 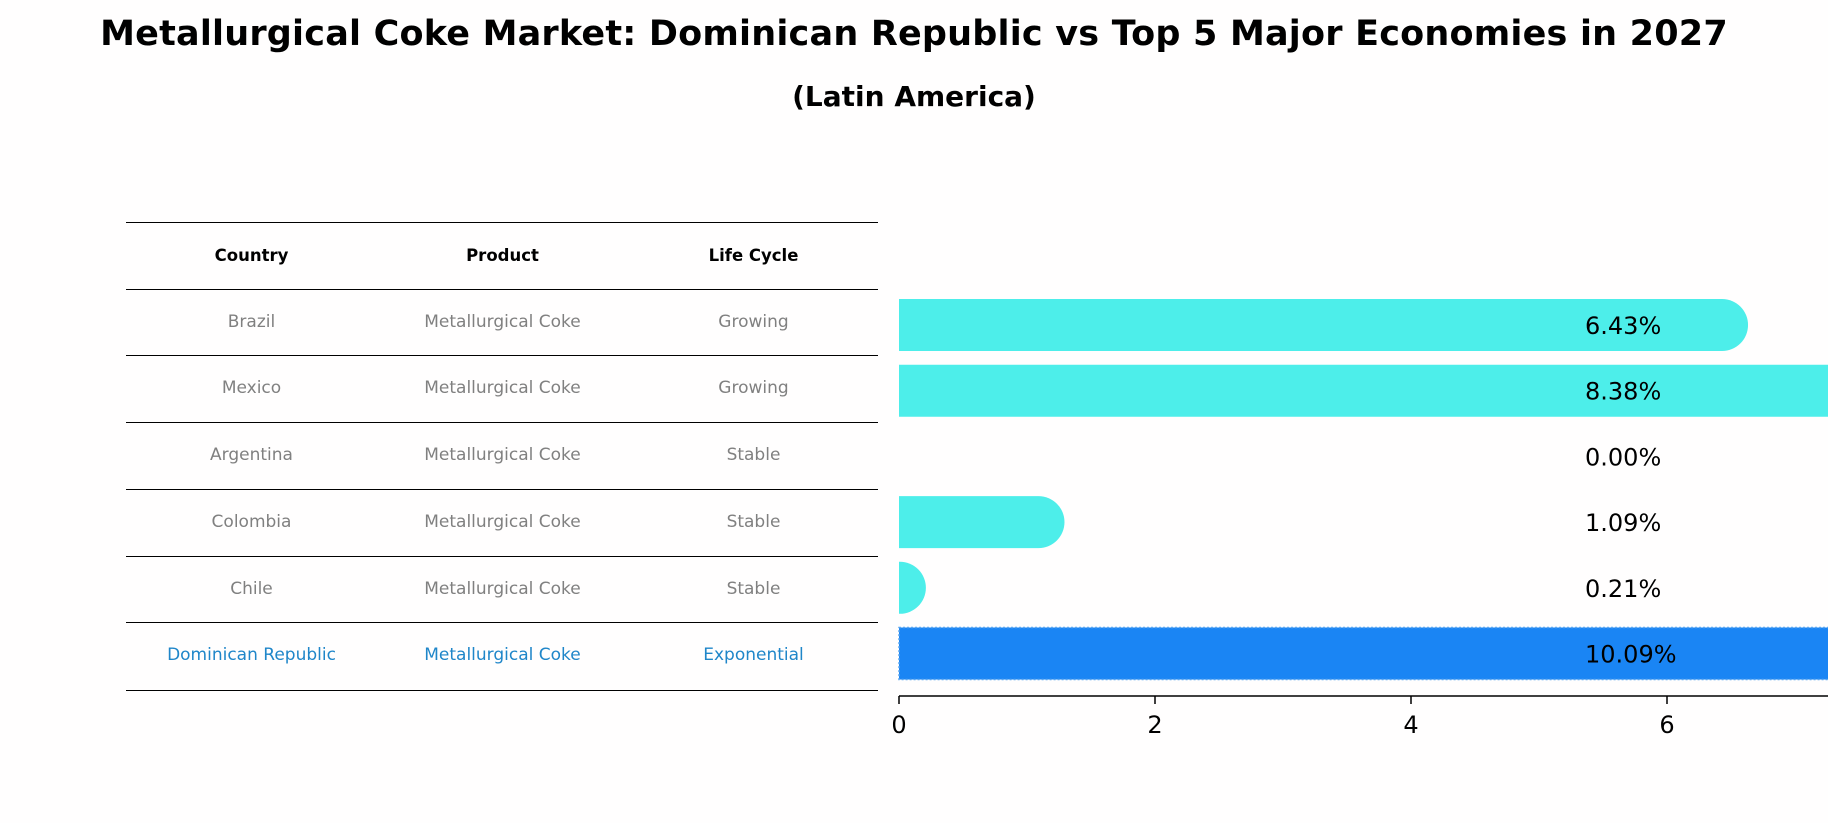 I want to click on table-row: Colombia Metallurgical Coke Stable, so click(x=502, y=522).